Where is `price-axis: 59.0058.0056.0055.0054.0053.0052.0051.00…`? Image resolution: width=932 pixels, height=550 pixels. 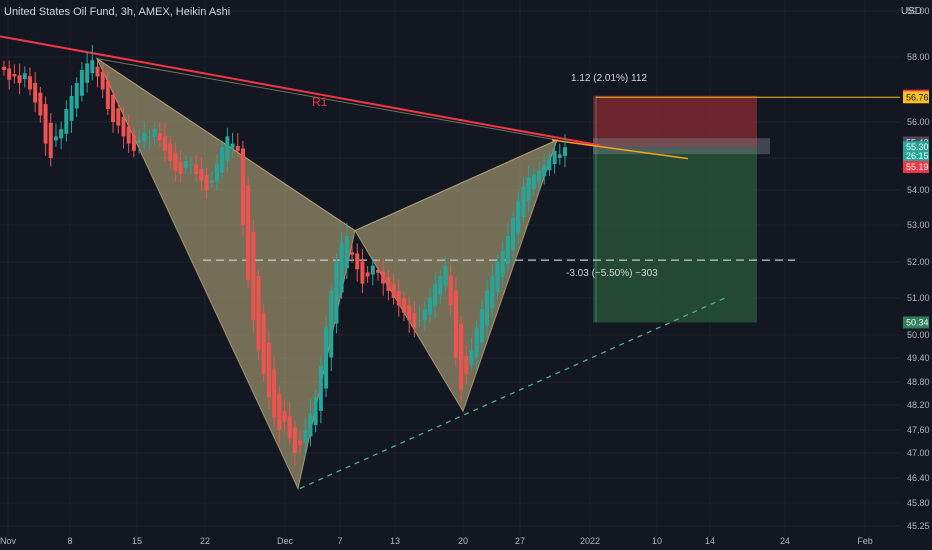
price-axis: 59.0058.0056.0055.0054.0053.0052.0051.00… is located at coordinates (916, 268).